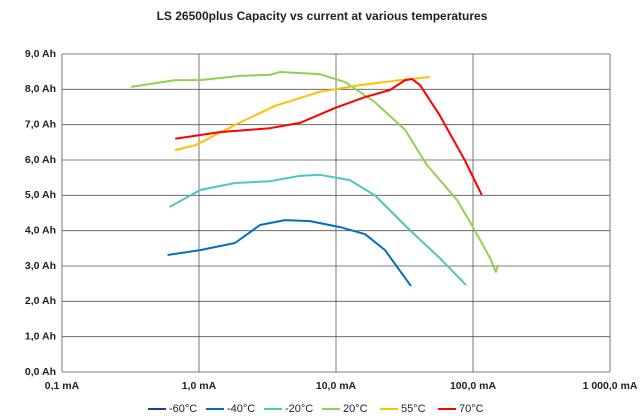  I want to click on y-tick-label: 5,0 Ah, so click(40, 195).